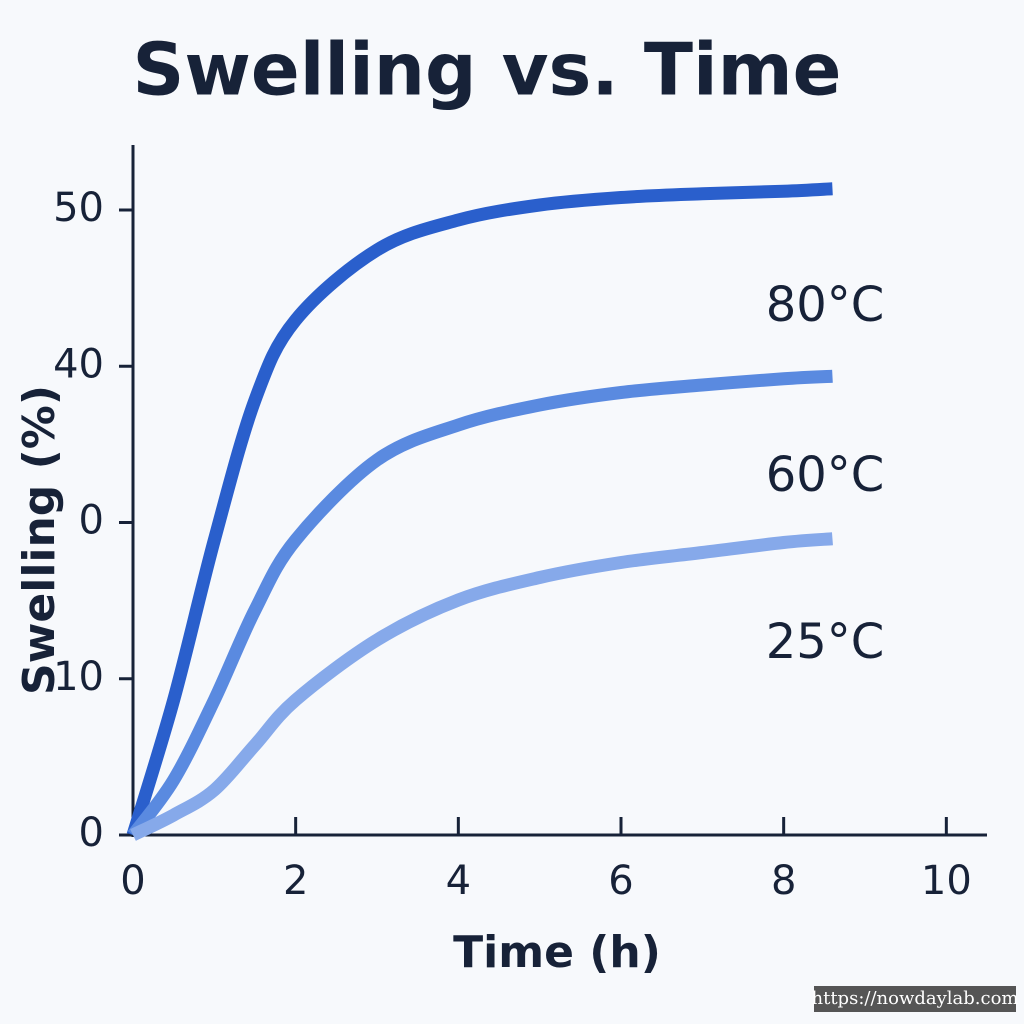  Describe the element at coordinates (825, 475) in the screenshot. I see `series-label: 60°C` at that location.